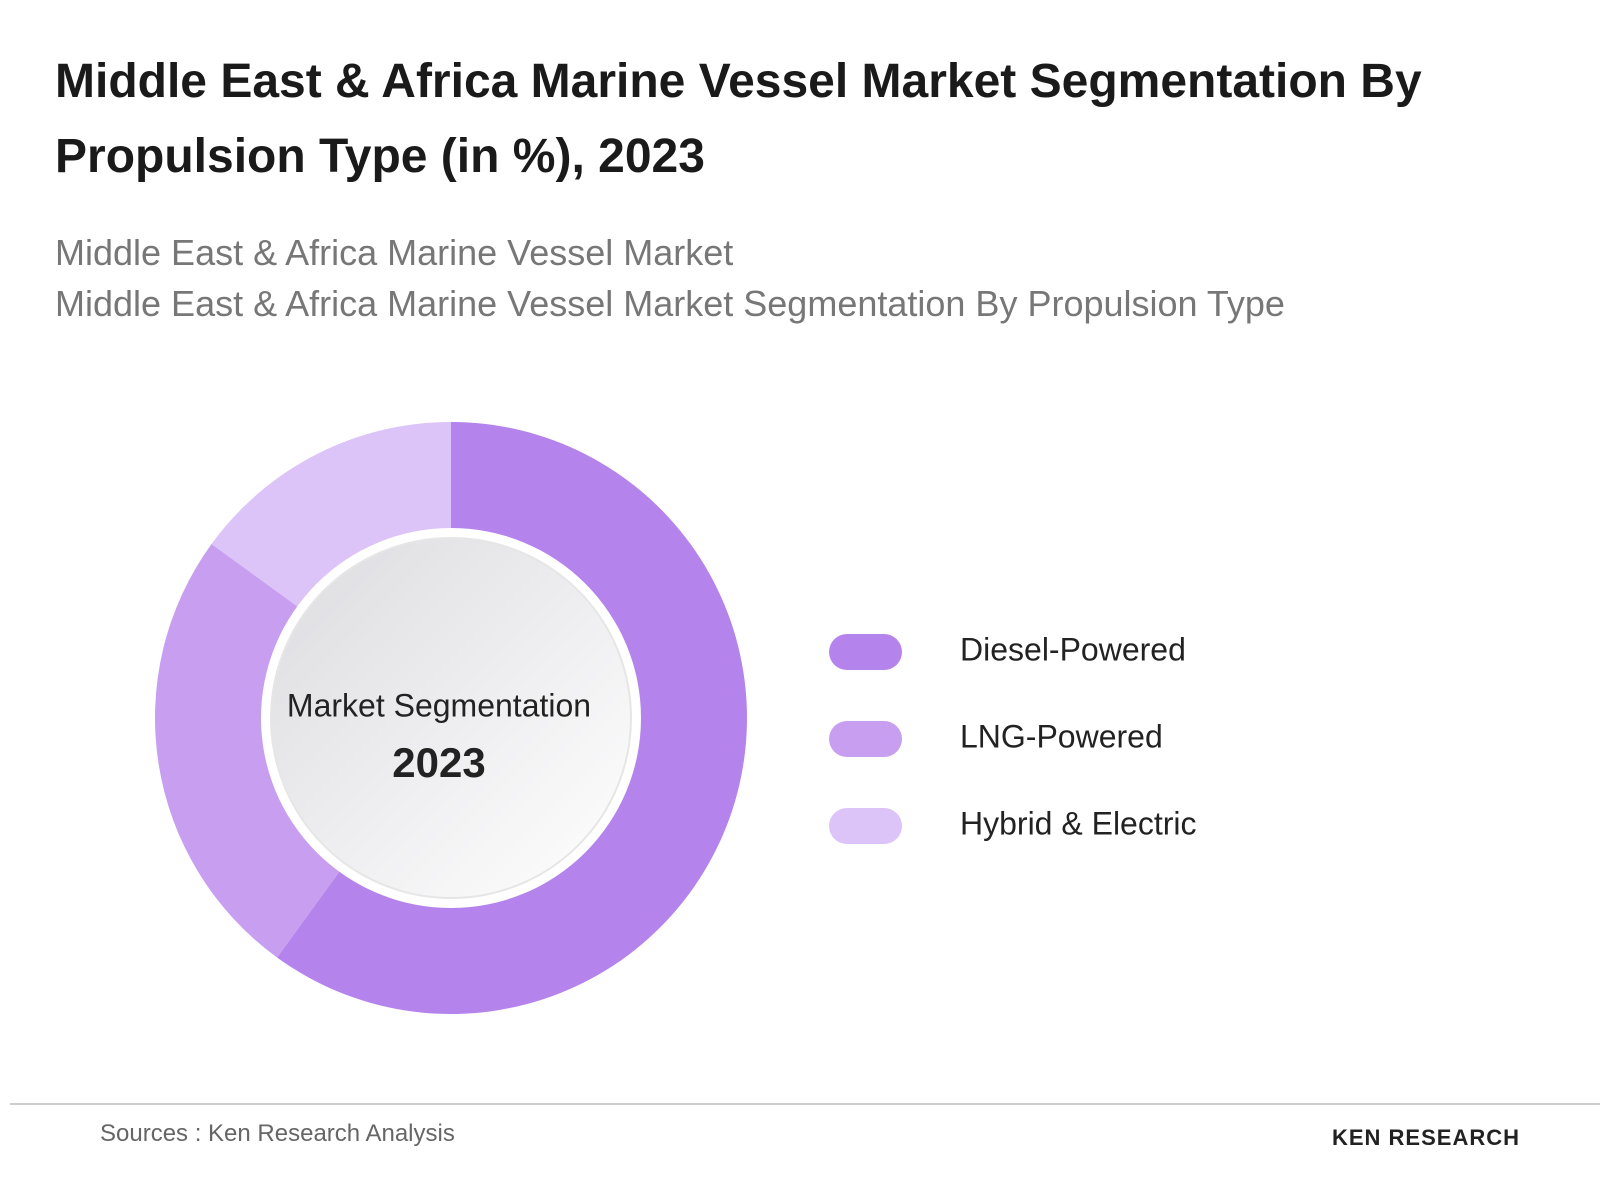 This screenshot has width=1600, height=1200. I want to click on legend-label: Hybrid & Electric, so click(1078, 823).